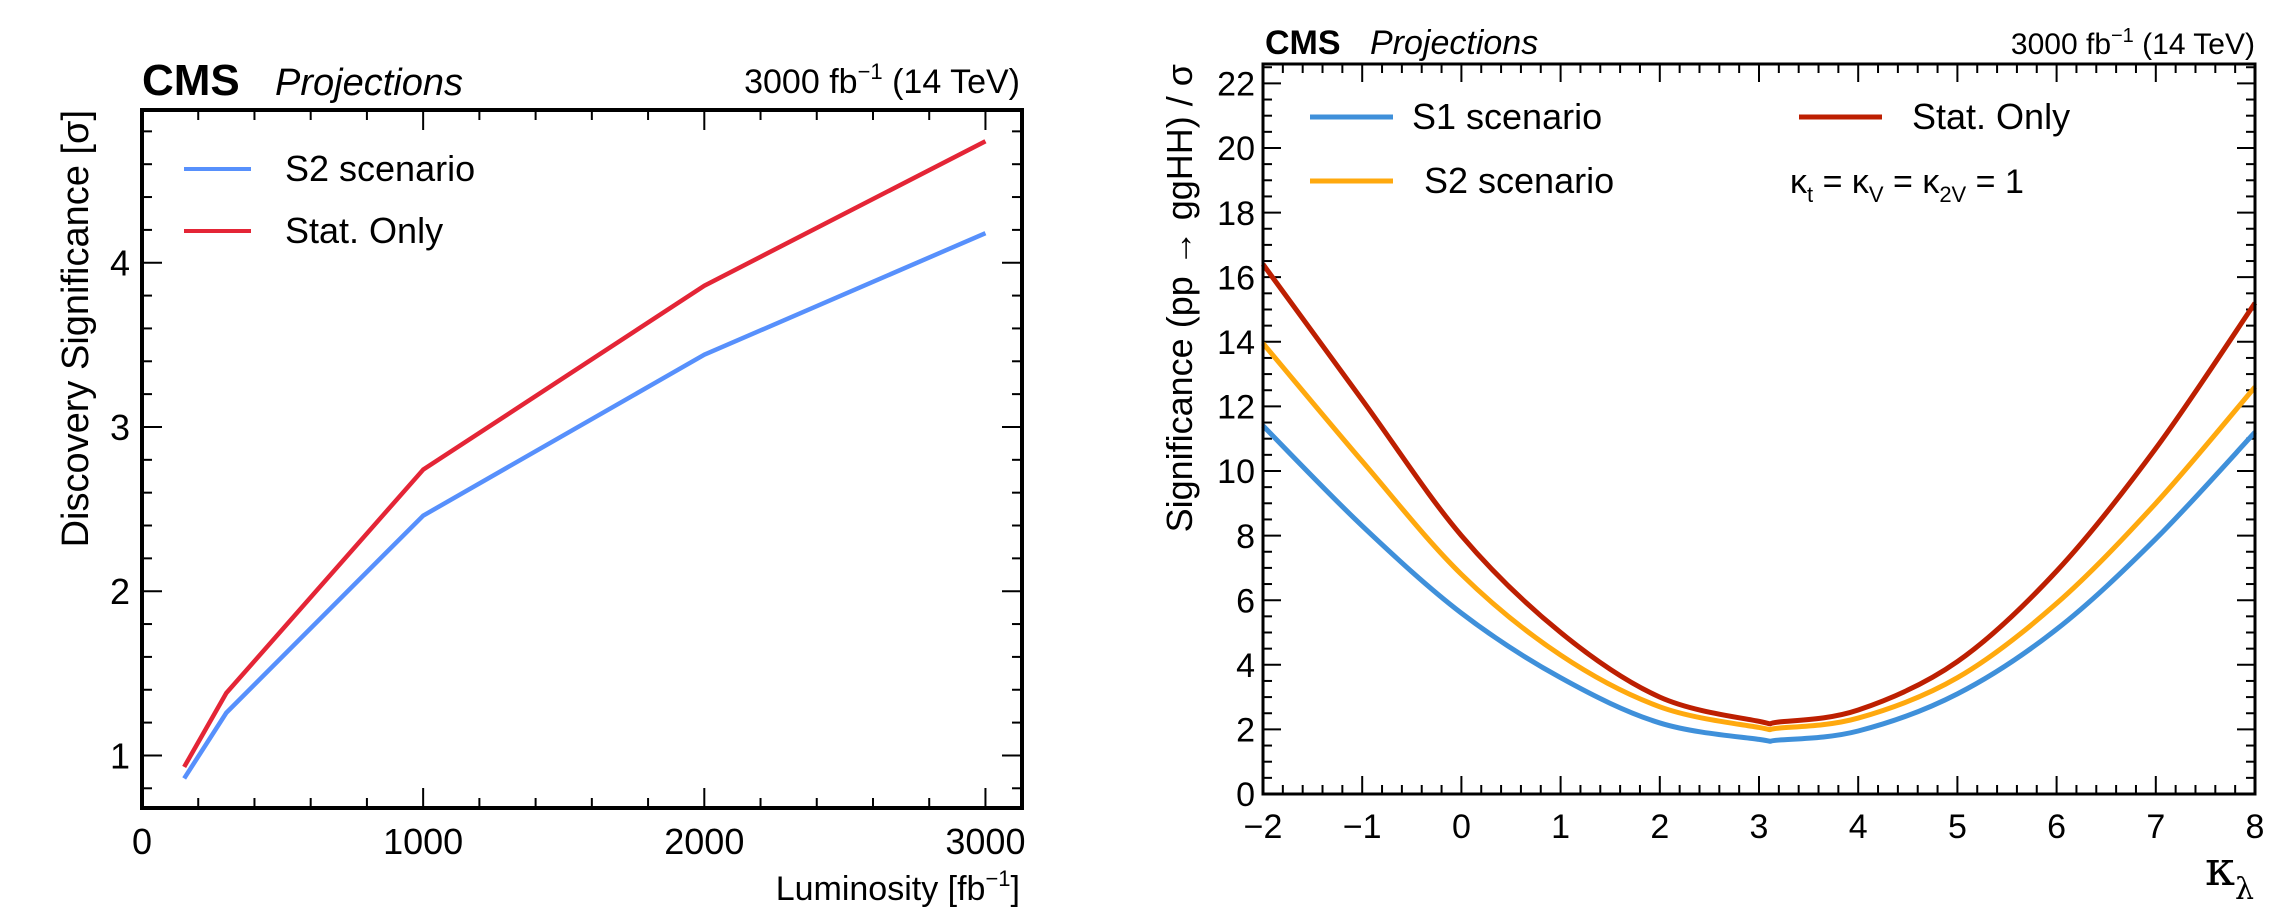 This screenshot has height=908, width=2284. I want to click on y-tick-label: 22, so click(1236, 85).